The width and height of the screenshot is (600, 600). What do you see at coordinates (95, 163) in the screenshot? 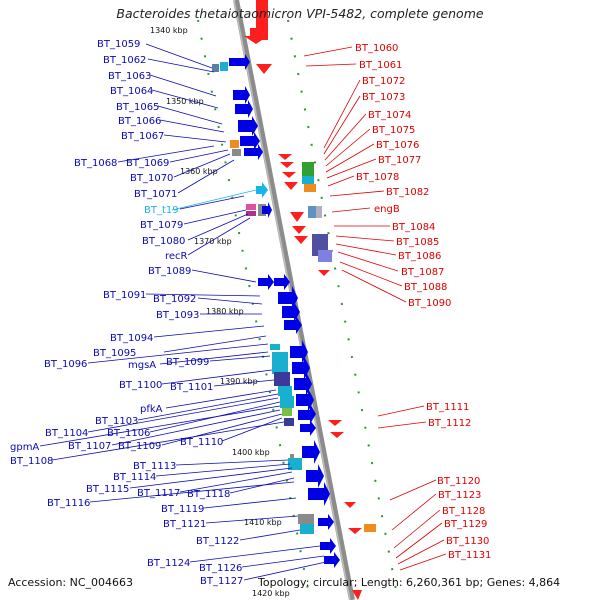
I see `gene-label-left: BT_1068` at bounding box center [95, 163].